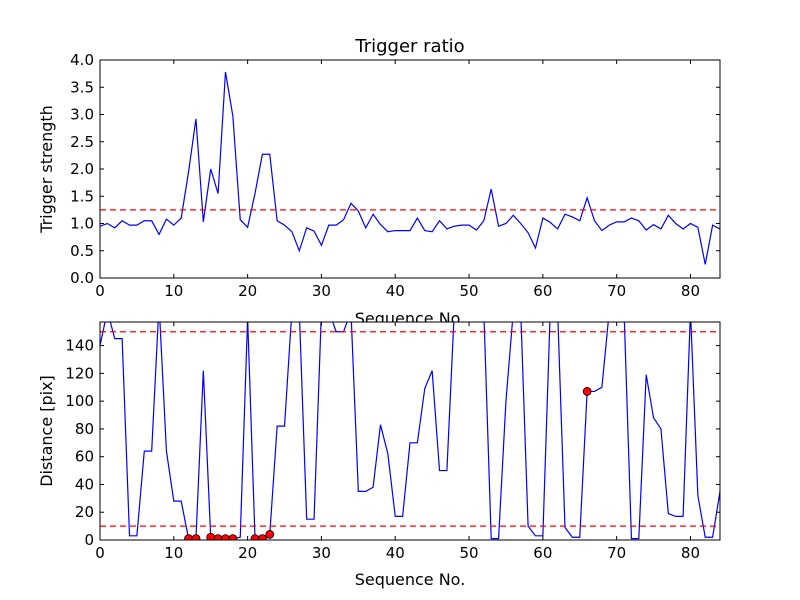  Describe the element at coordinates (79, 346) in the screenshot. I see `y-tick-label: 140` at that location.